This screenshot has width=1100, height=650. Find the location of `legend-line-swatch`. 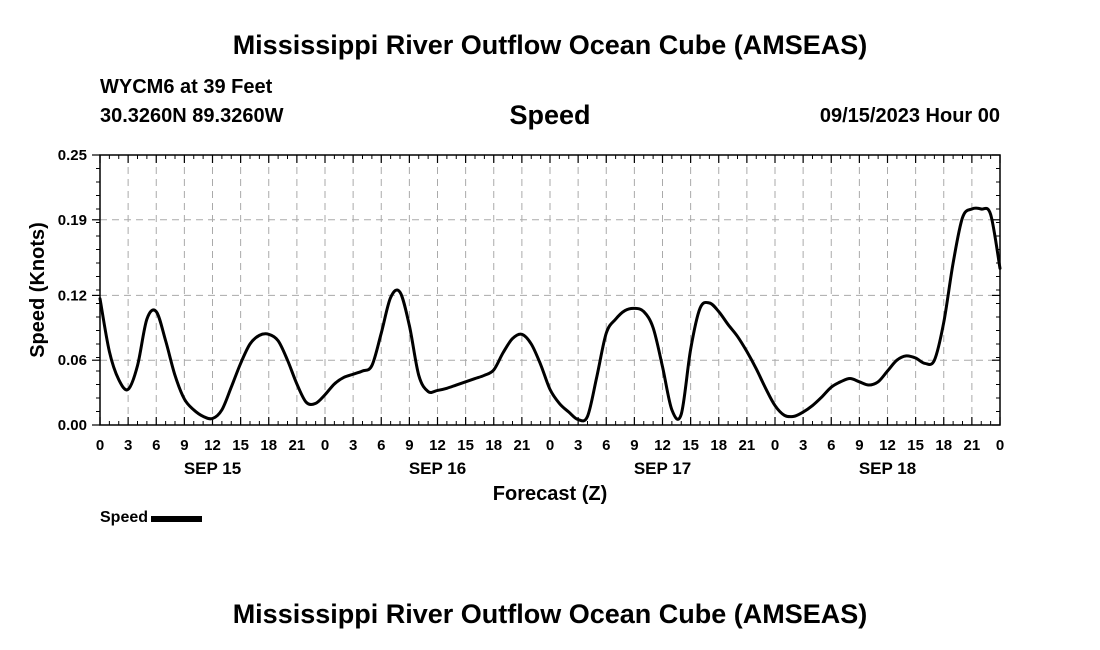

legend-line-swatch is located at coordinates (177, 519).